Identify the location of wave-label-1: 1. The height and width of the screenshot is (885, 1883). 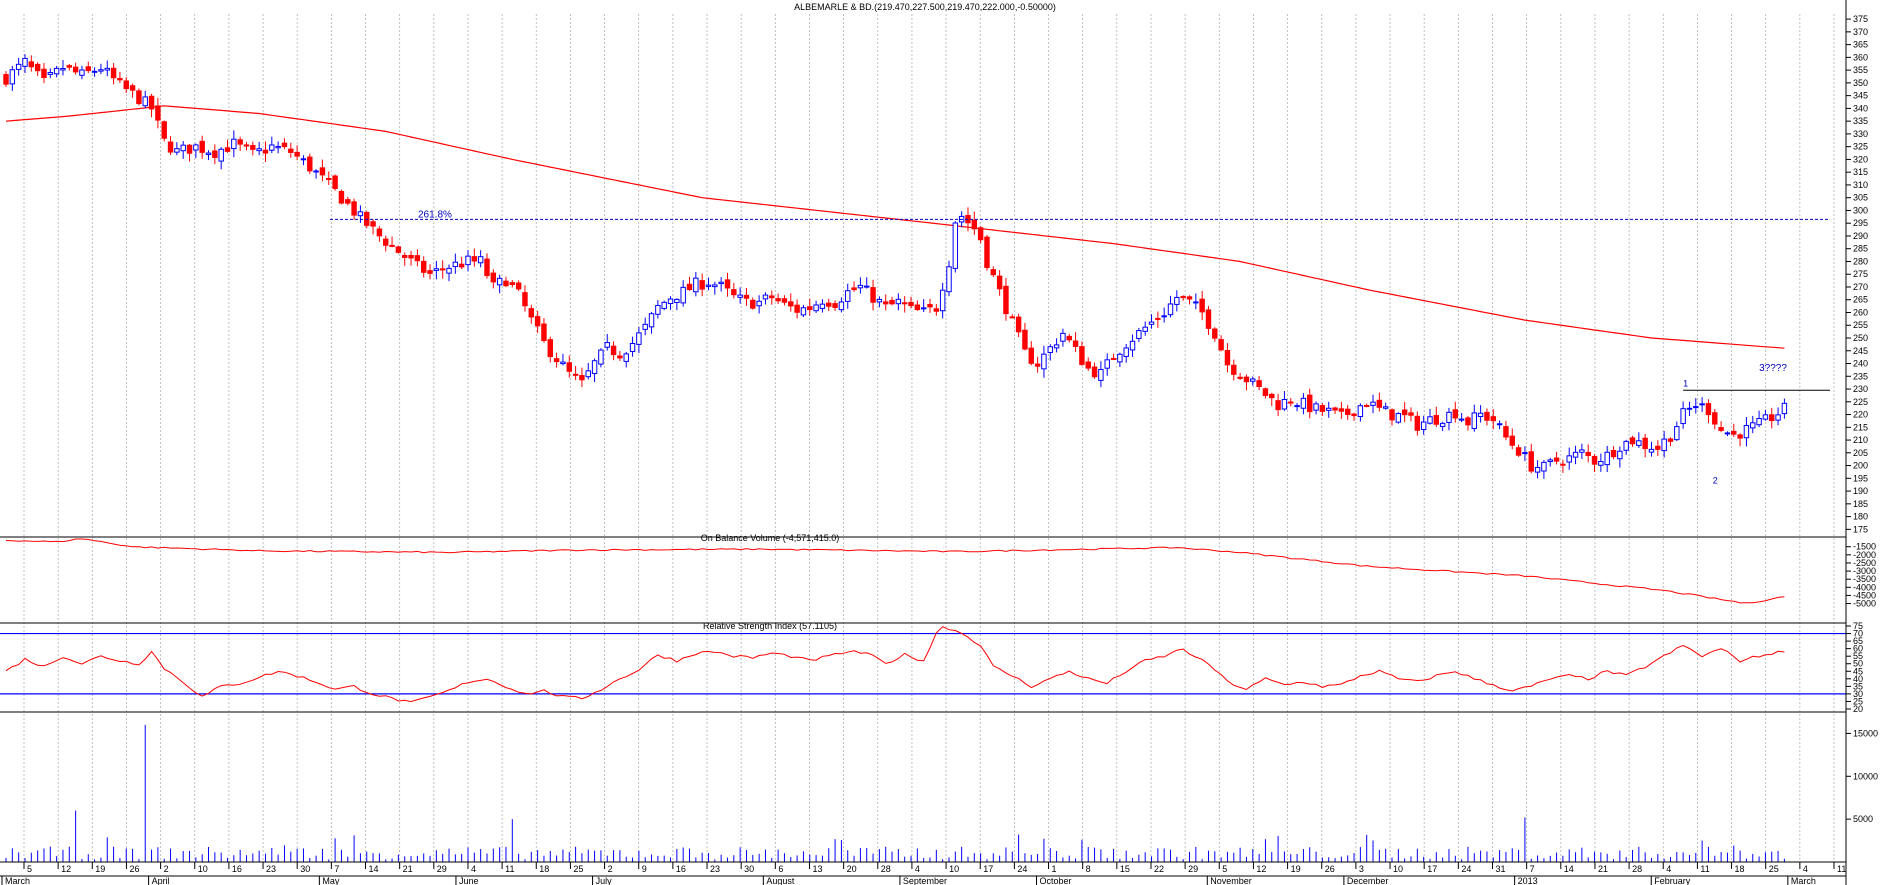
(1685, 383).